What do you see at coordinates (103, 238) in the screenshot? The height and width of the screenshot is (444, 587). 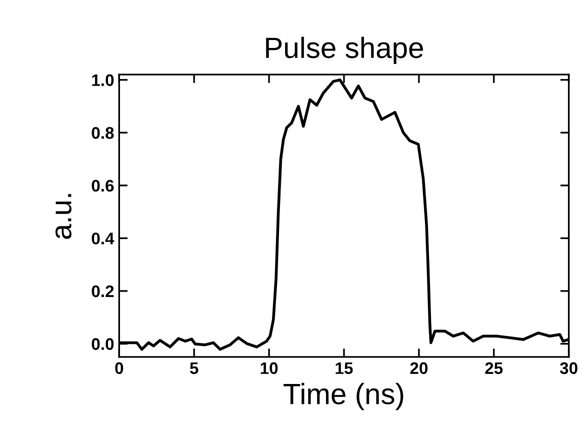 I see `y-tick-label: 0.4` at bounding box center [103, 238].